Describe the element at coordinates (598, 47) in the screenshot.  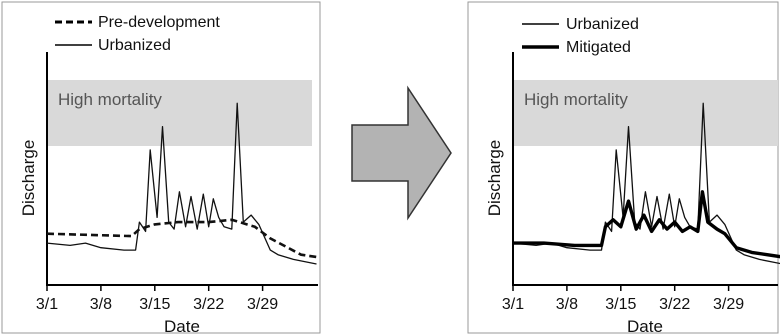
I see `legend-label-mitigated: Mitigated` at that location.